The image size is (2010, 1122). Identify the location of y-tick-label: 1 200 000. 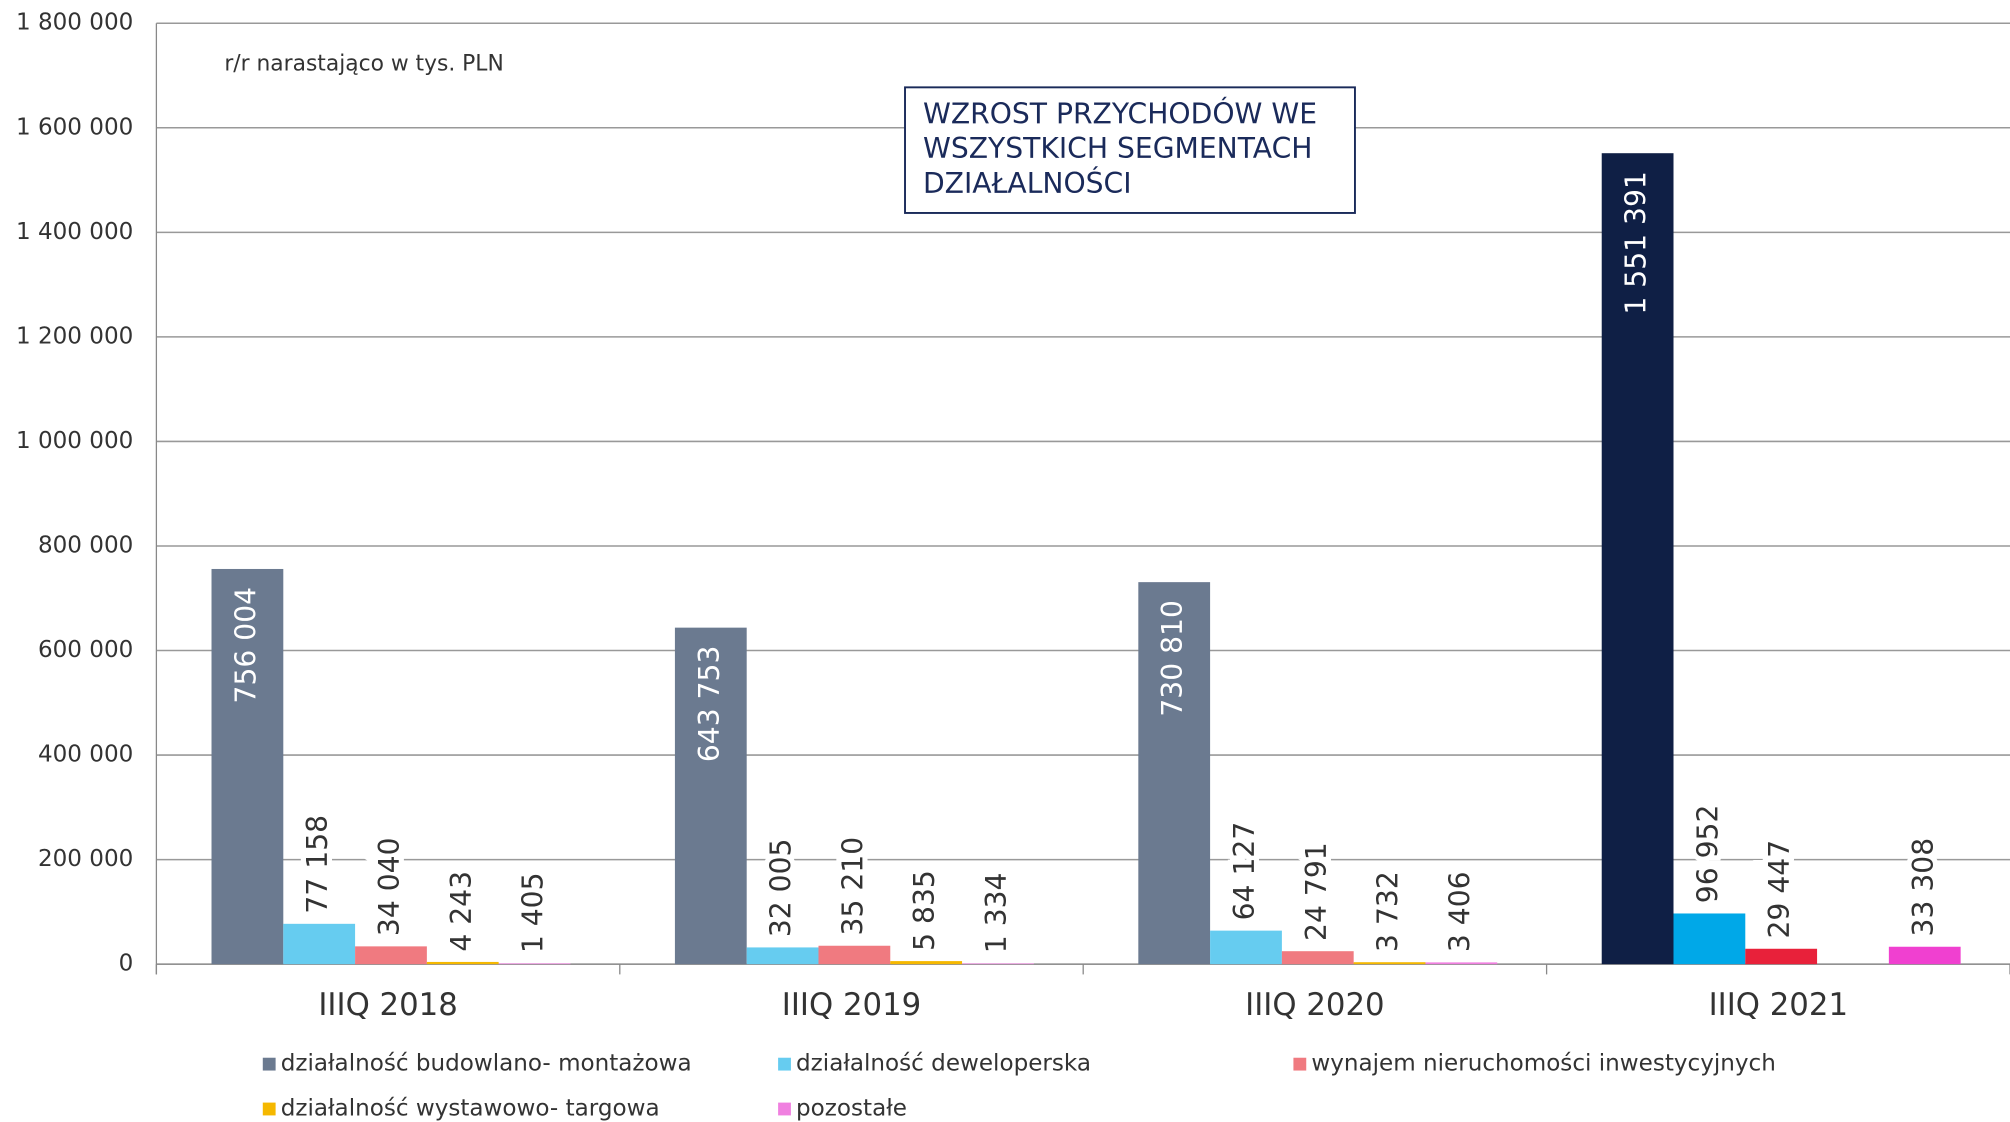
(74, 336).